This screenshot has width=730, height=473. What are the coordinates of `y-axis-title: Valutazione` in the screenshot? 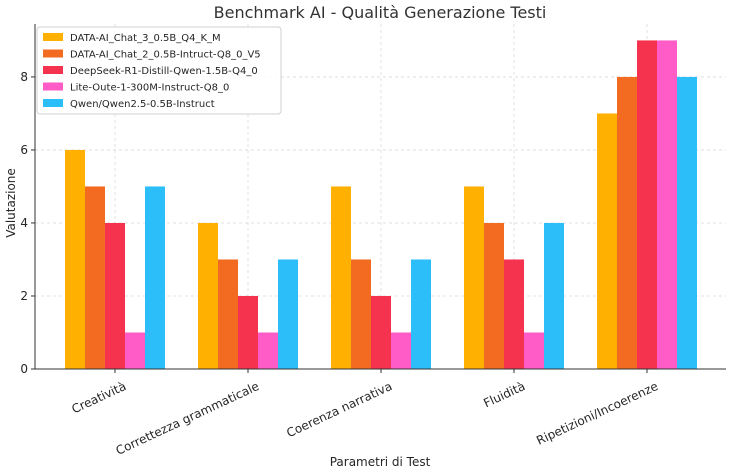 It's located at (11, 203).